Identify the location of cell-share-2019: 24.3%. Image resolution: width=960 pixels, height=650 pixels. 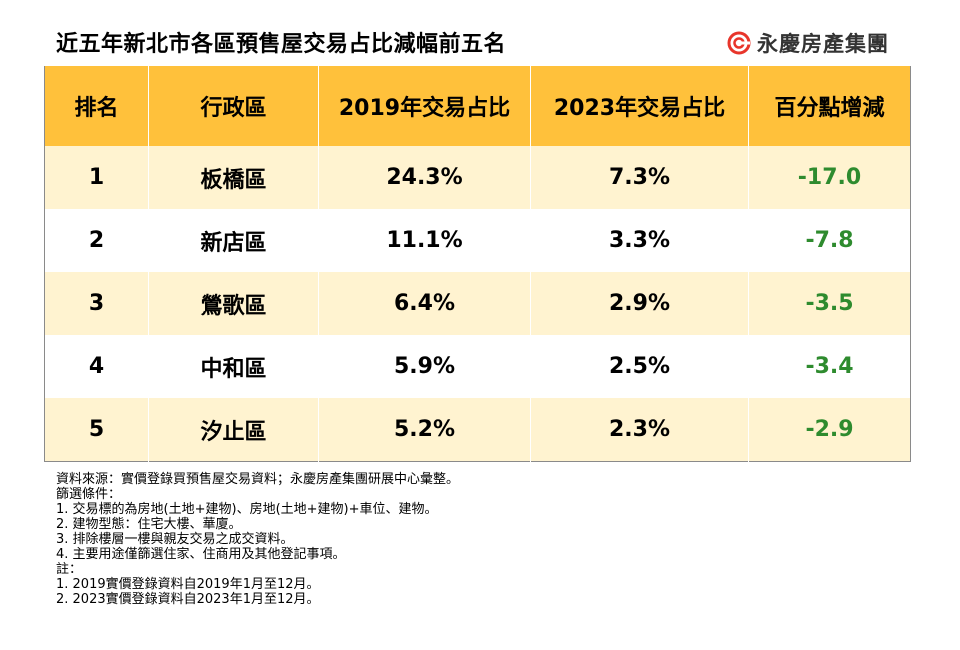
(424, 177).